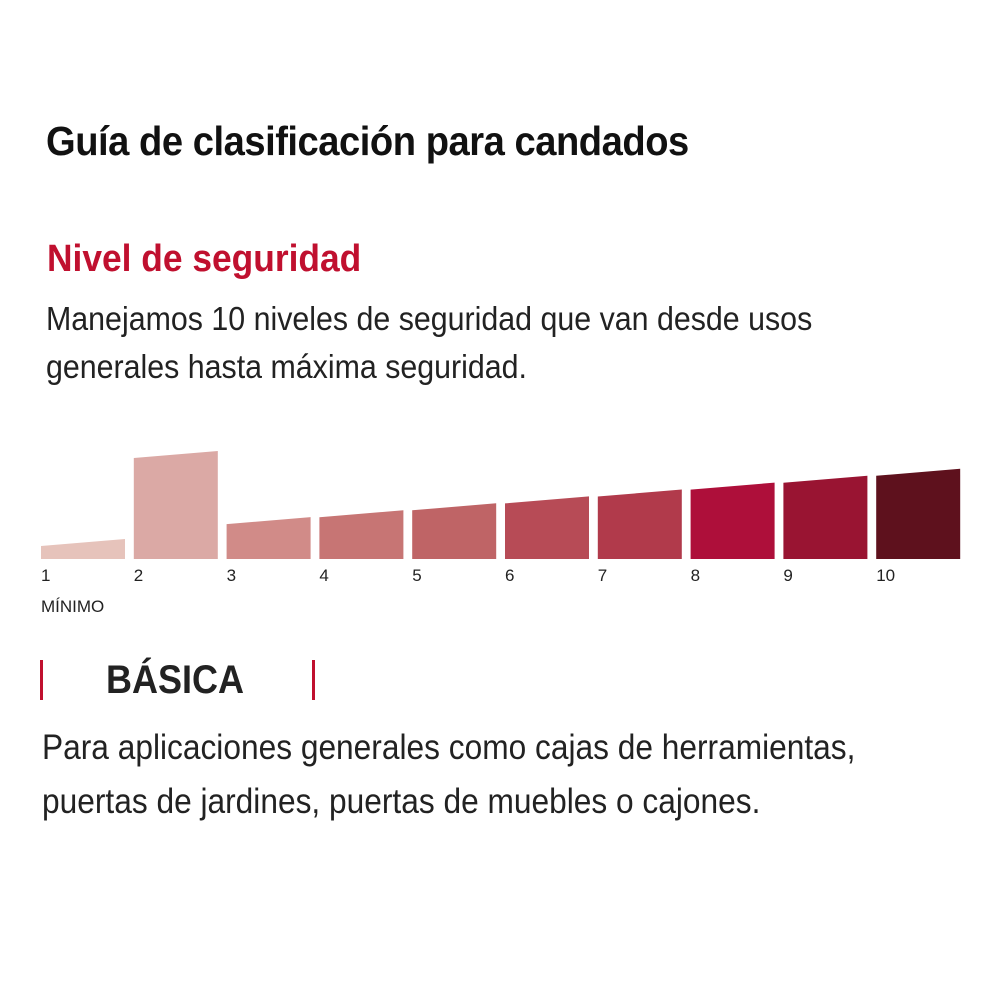  What do you see at coordinates (417, 575) in the screenshot?
I see `level-label: 5` at bounding box center [417, 575].